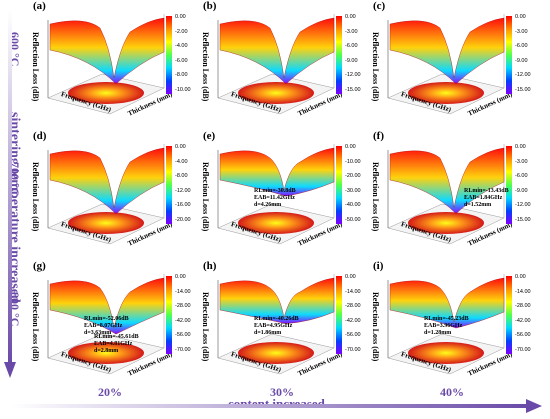 This screenshot has width=550, height=419. I want to click on panel-label: (f), so click(378, 136).